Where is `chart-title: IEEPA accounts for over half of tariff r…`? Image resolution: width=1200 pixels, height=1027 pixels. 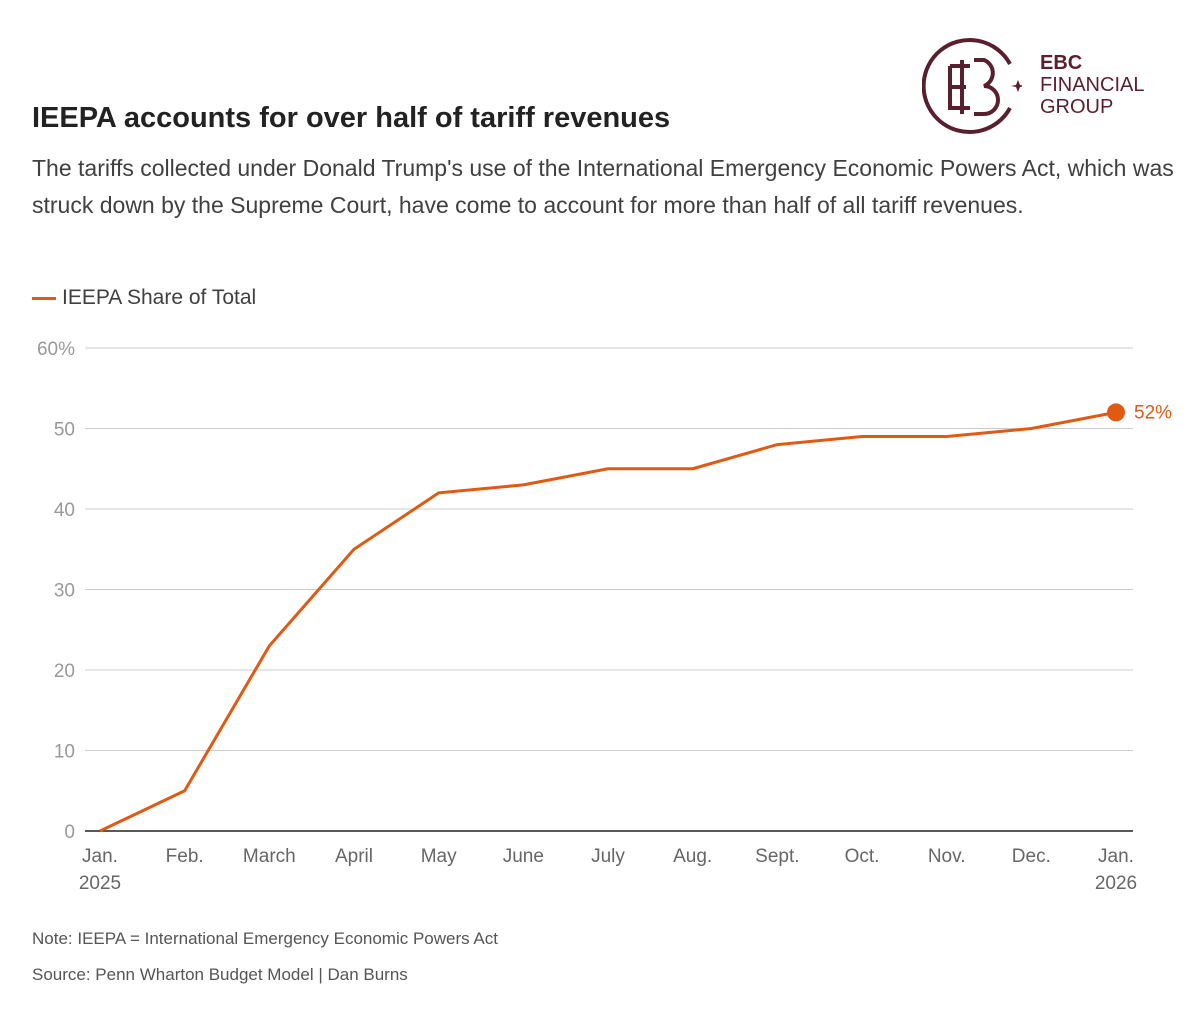
chart-title: IEEPA accounts for over half of tariff r… is located at coordinates (351, 118).